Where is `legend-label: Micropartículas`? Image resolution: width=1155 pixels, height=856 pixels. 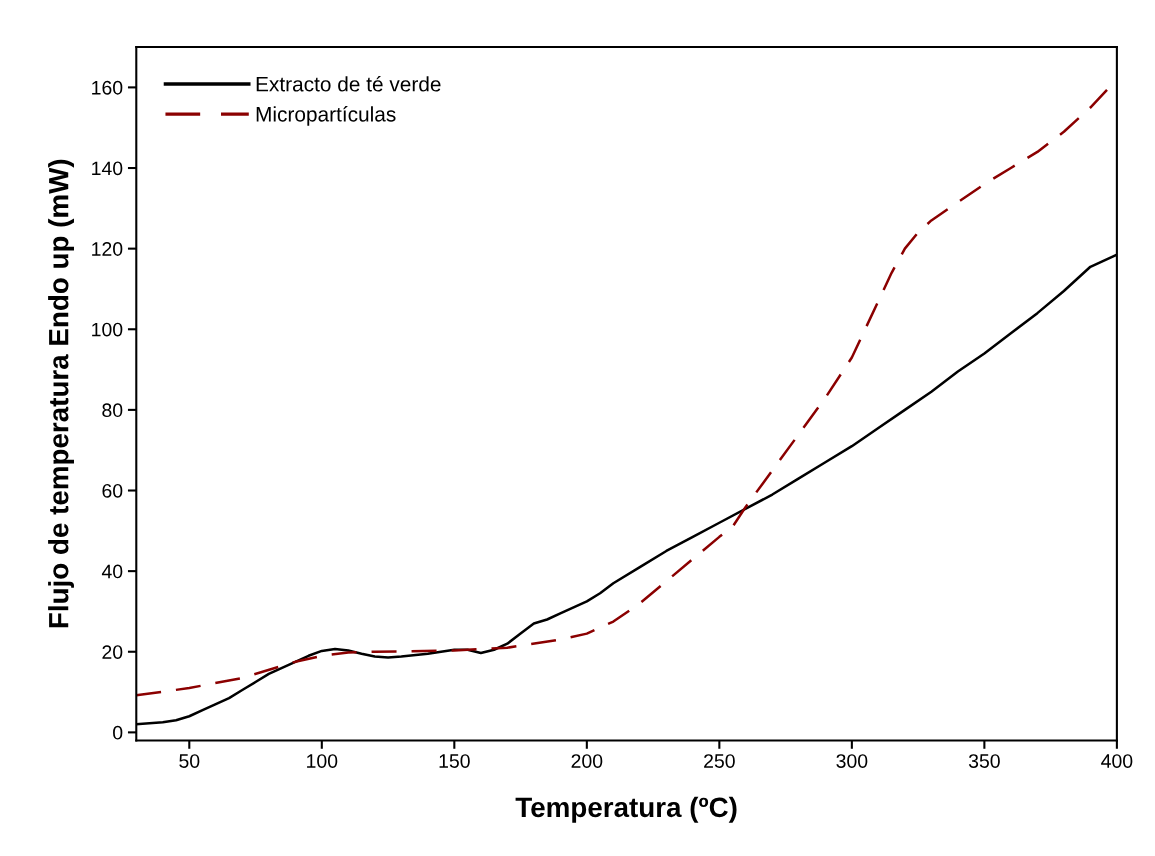
legend-label: Micropartículas is located at coordinates (326, 116).